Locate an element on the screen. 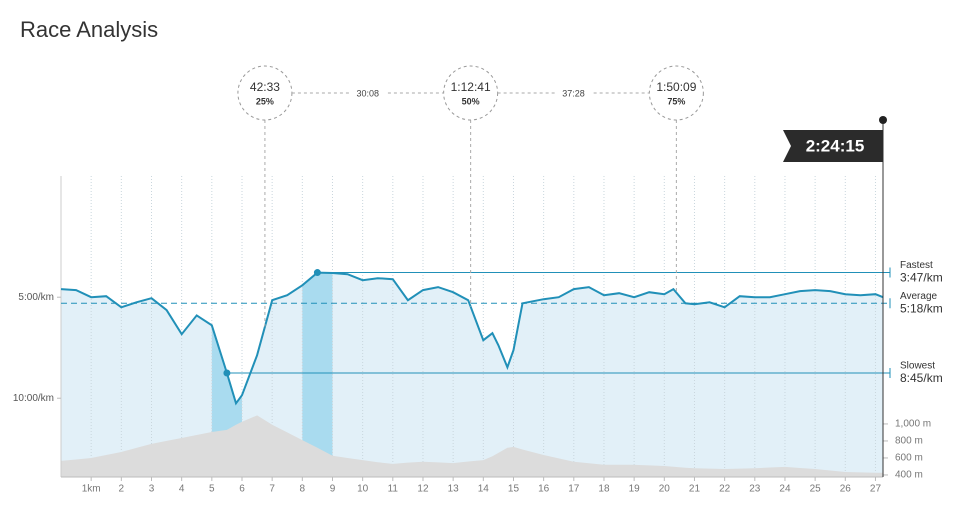 The width and height of the screenshot is (963, 505). checkpoint-share: 50% is located at coordinates (471, 101).